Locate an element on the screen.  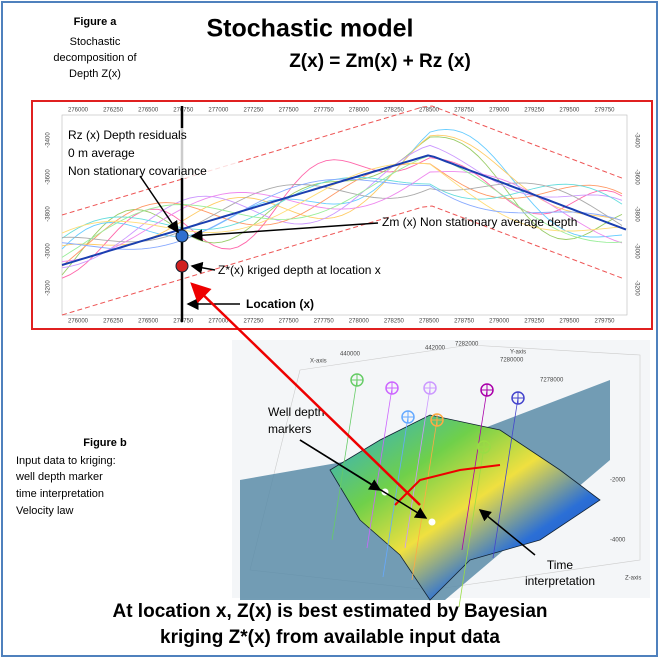
caption: decomposition of is located at coordinates (95, 58).